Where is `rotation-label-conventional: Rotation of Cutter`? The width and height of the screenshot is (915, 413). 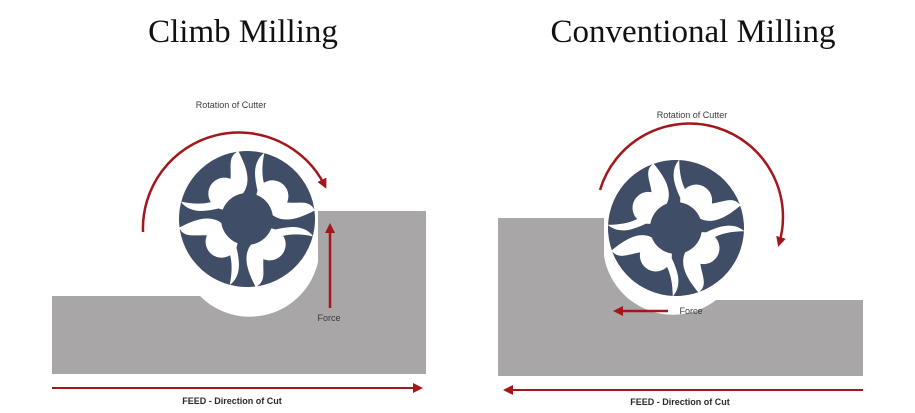 rotation-label-conventional: Rotation of Cutter is located at coordinates (692, 115).